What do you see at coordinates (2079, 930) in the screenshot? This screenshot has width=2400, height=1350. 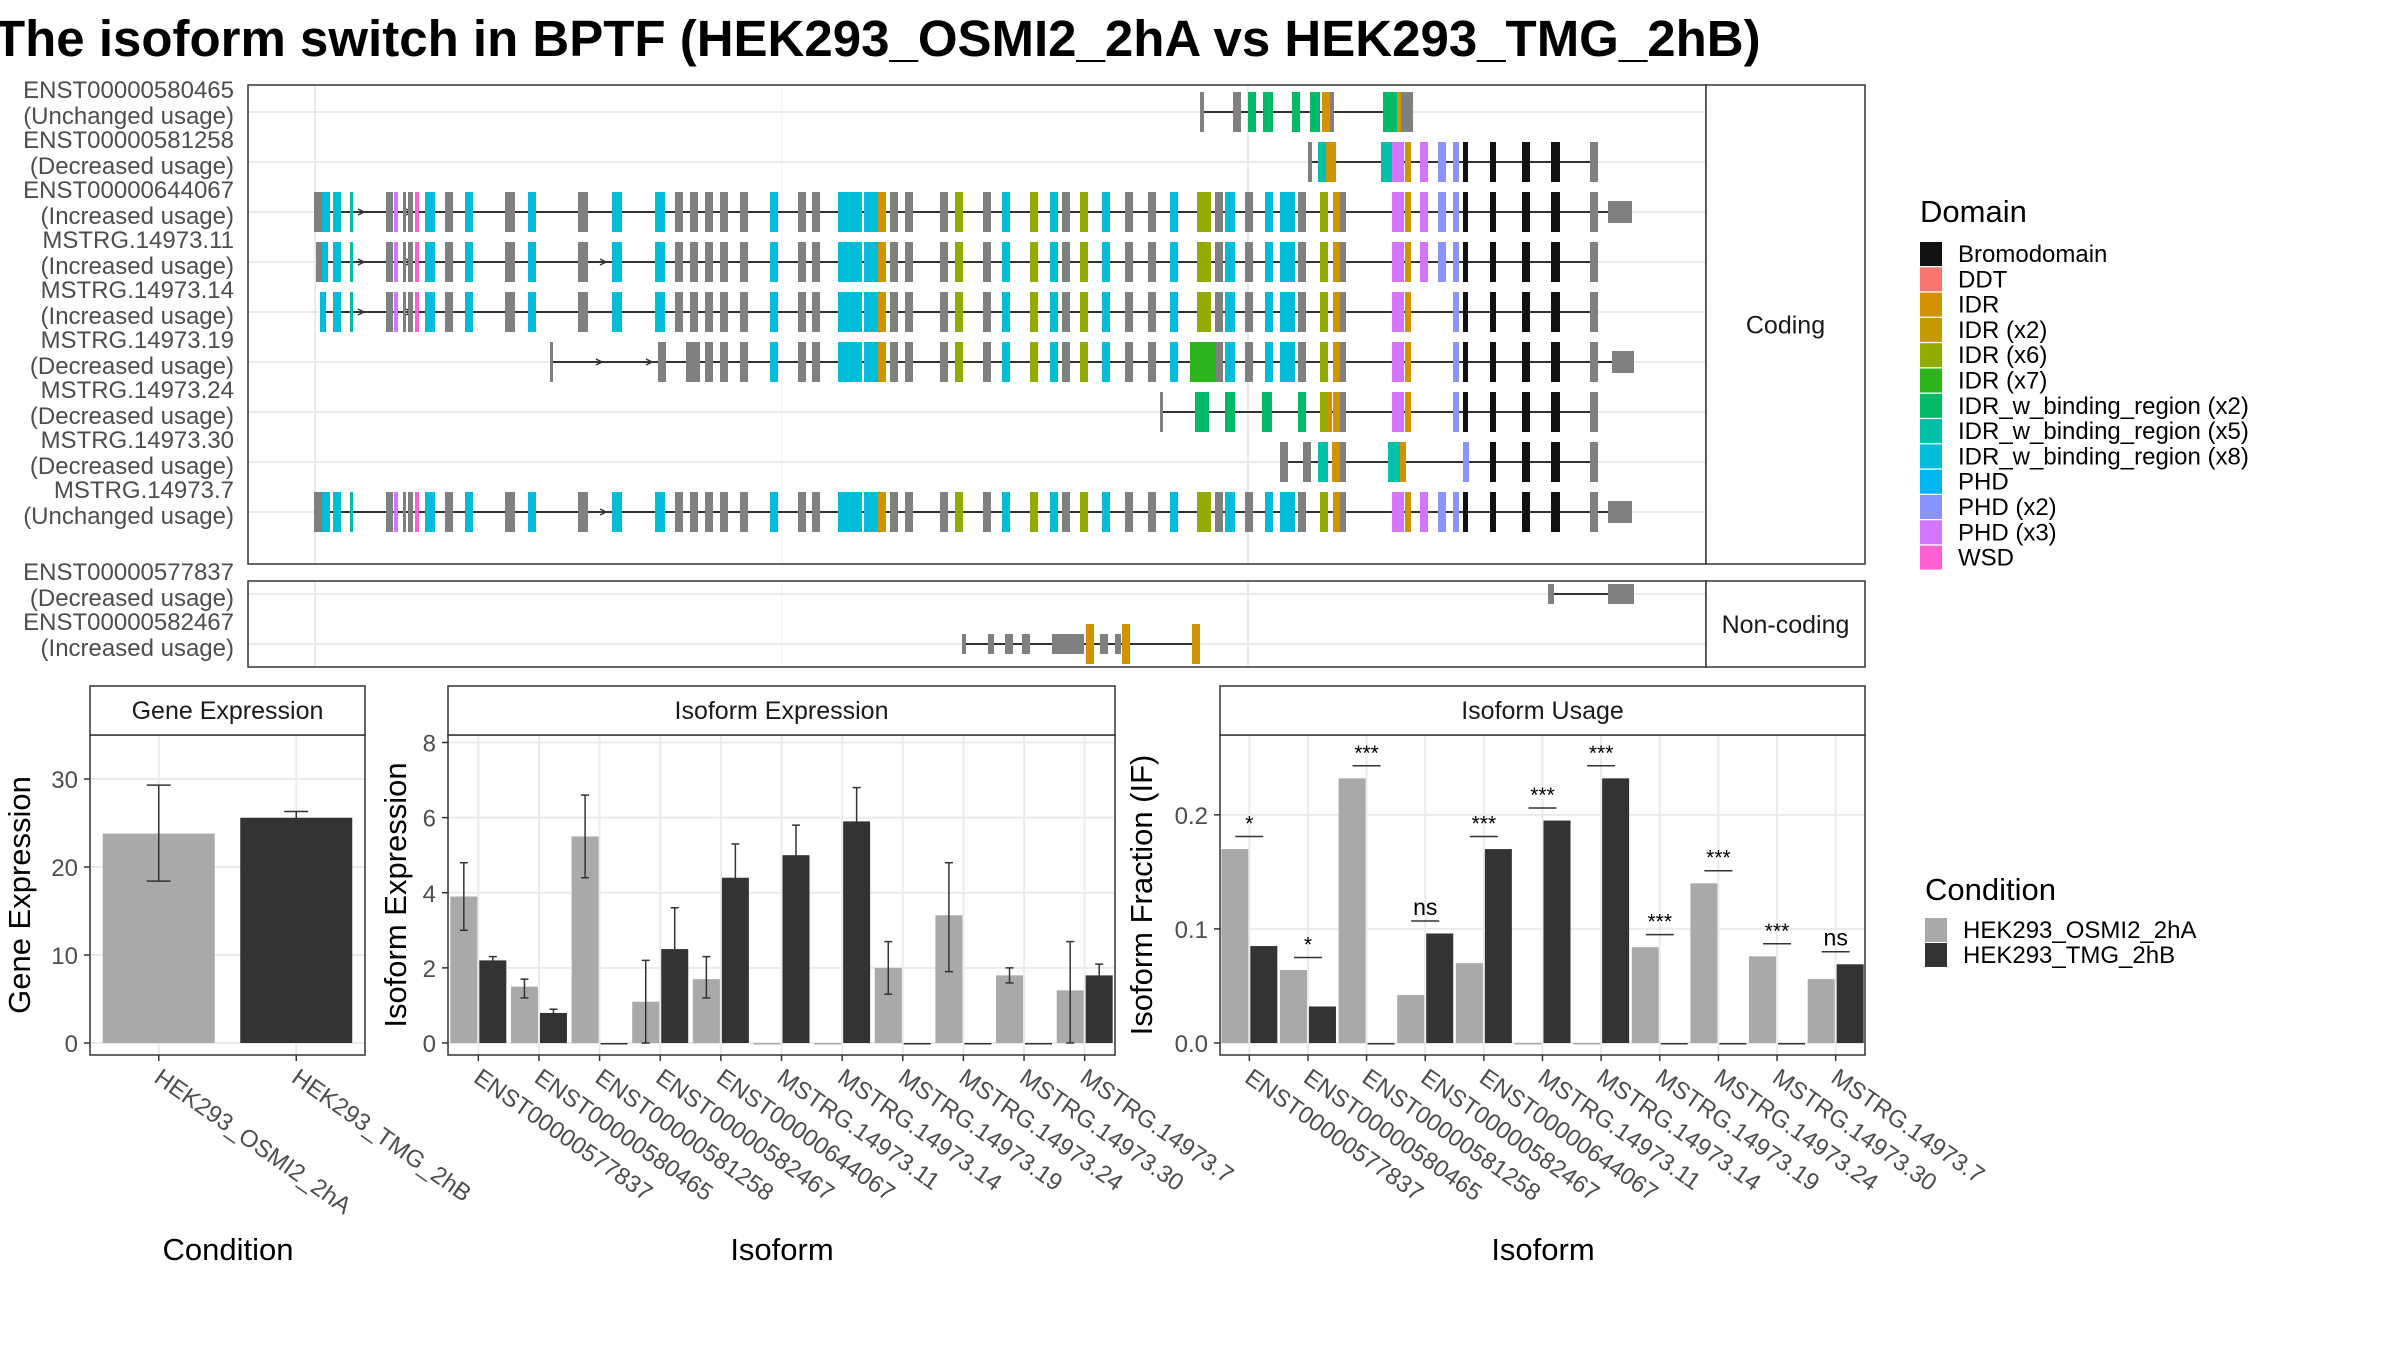 I see `legend-label: HEK293_OSMI2_2hA` at bounding box center [2079, 930].